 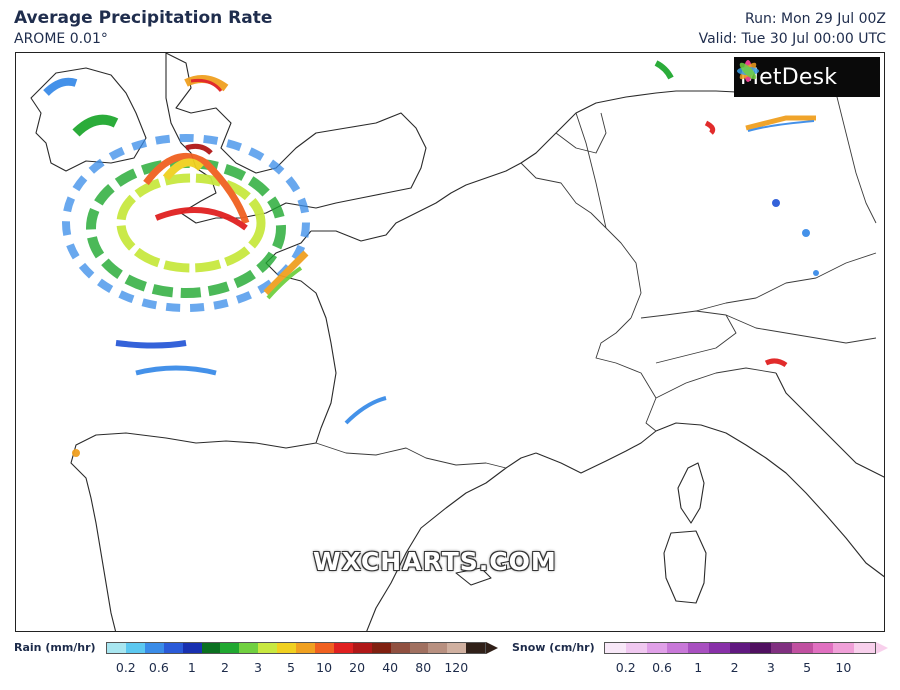 I want to click on border-austria-italy, so click(x=801, y=329).